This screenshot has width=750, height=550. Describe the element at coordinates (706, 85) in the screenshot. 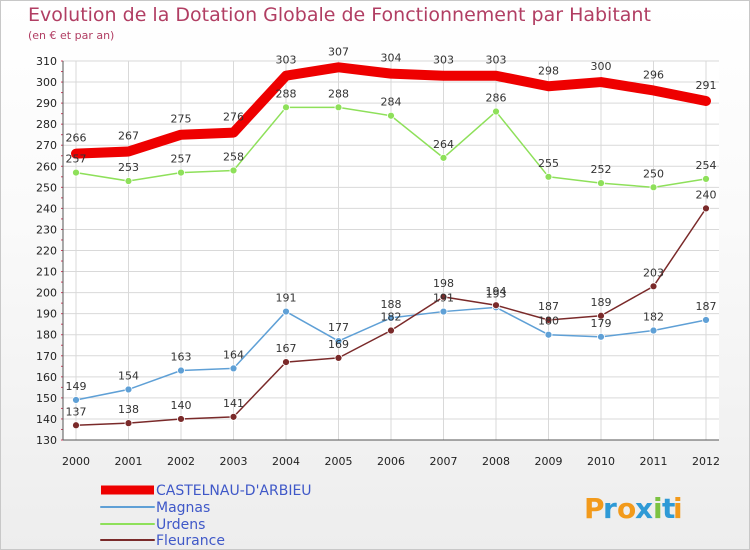

I see `data-label: 291` at that location.